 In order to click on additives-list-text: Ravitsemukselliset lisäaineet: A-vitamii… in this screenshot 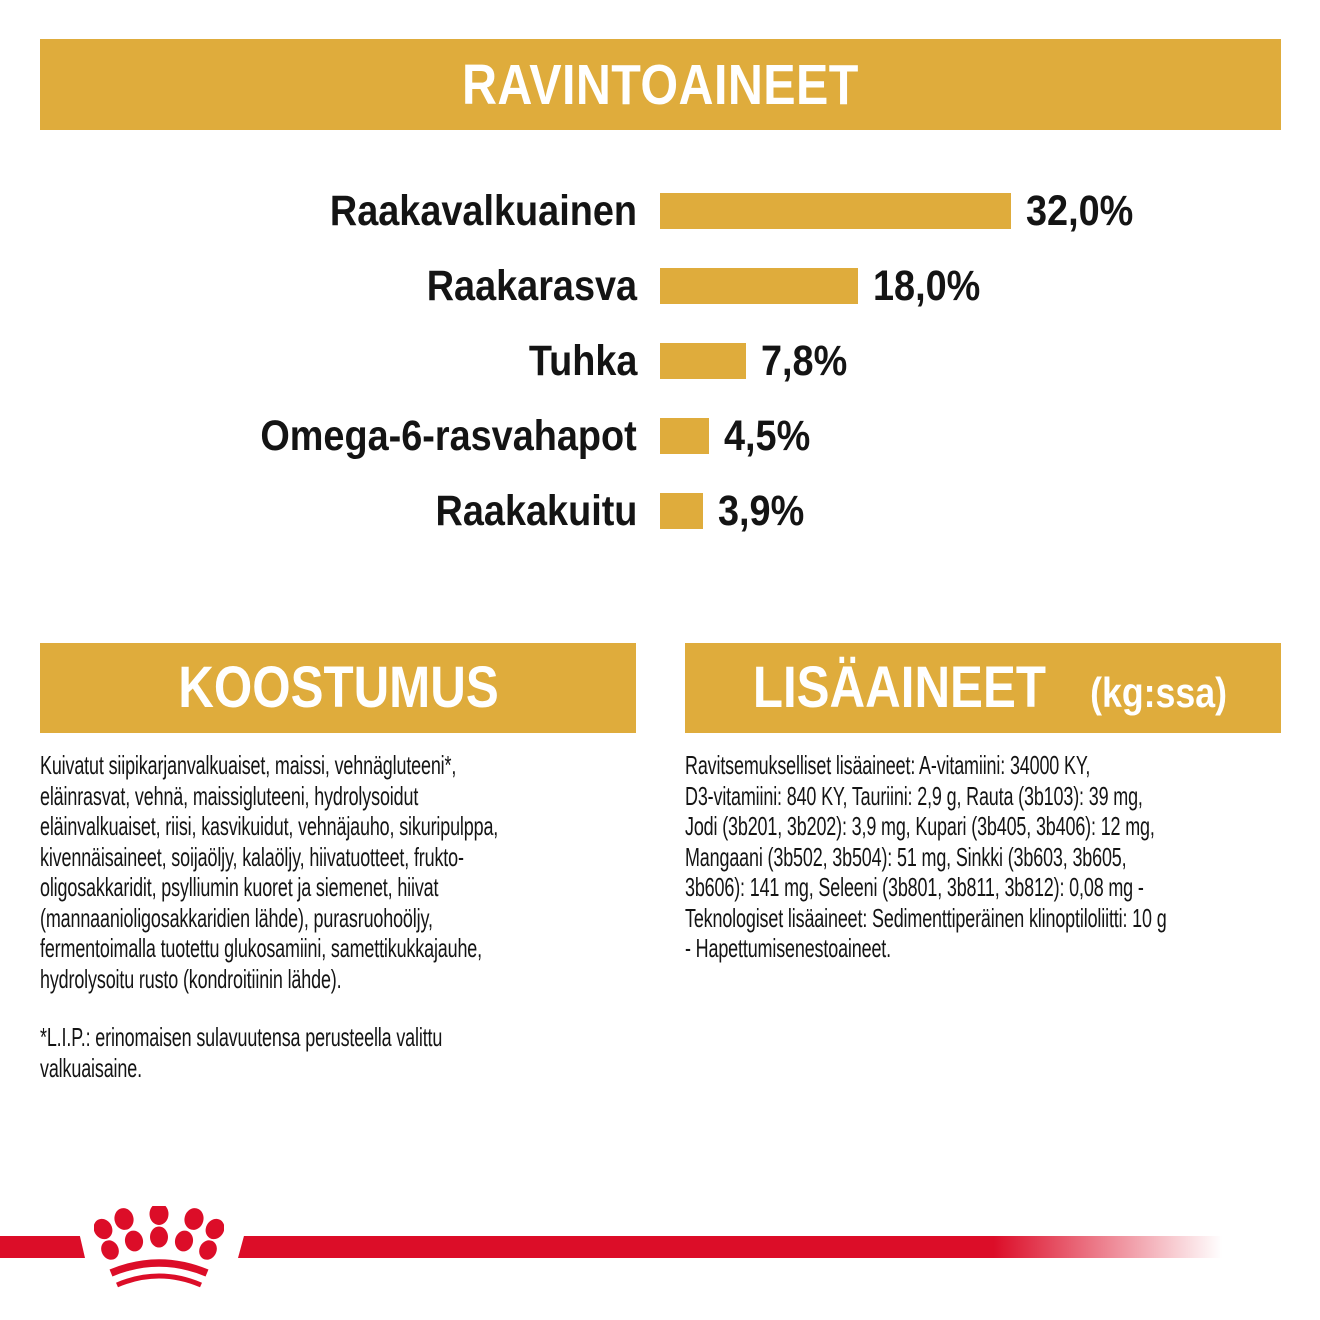, I will do `click(926, 856)`.